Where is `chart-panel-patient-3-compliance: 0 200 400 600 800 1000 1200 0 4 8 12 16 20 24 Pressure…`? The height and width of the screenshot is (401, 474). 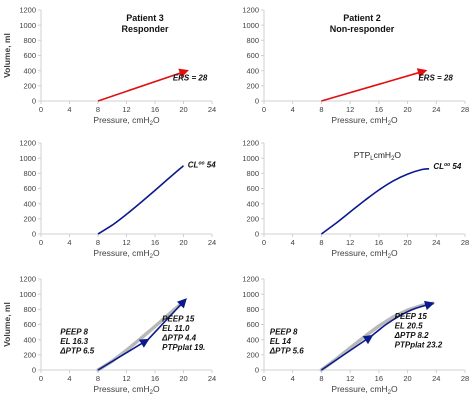
chart-panel-patient-3-compliance: 0 200 400 600 800 1000 1200 0 4 8 12 16 20 24 Pressure… is located at coordinates (117, 199).